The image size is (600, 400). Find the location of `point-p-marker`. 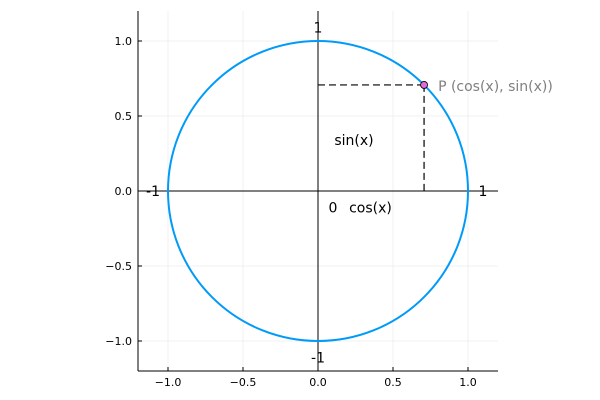

point-p-marker is located at coordinates (424, 85).